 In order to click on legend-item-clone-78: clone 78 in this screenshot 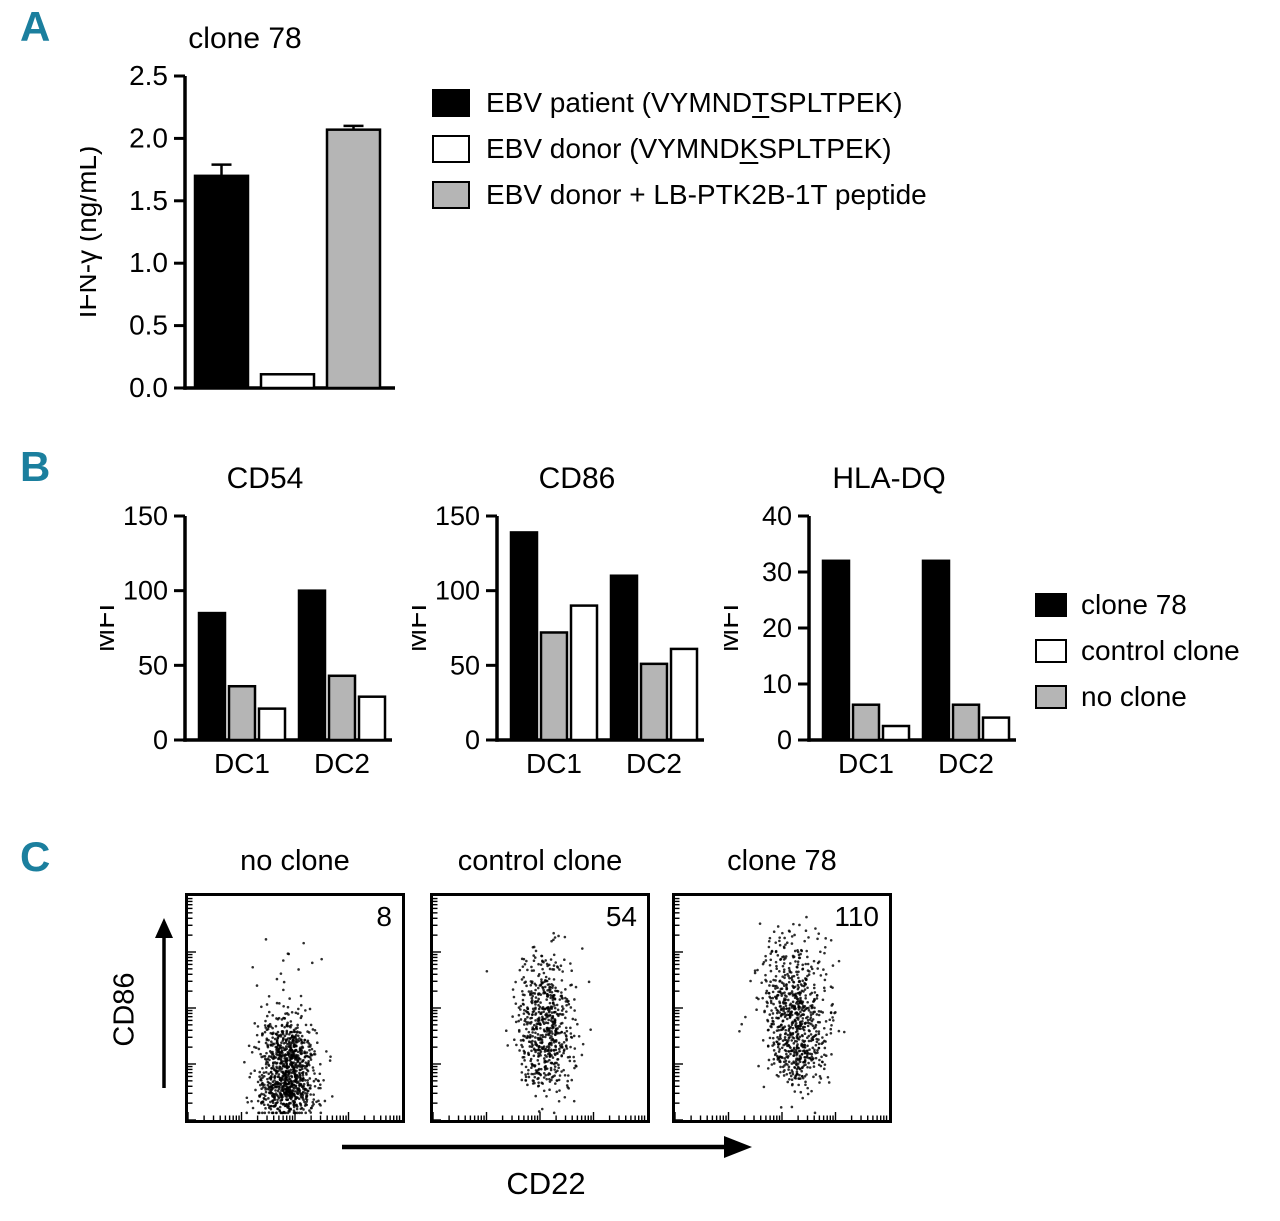, I will do `click(1137, 605)`.